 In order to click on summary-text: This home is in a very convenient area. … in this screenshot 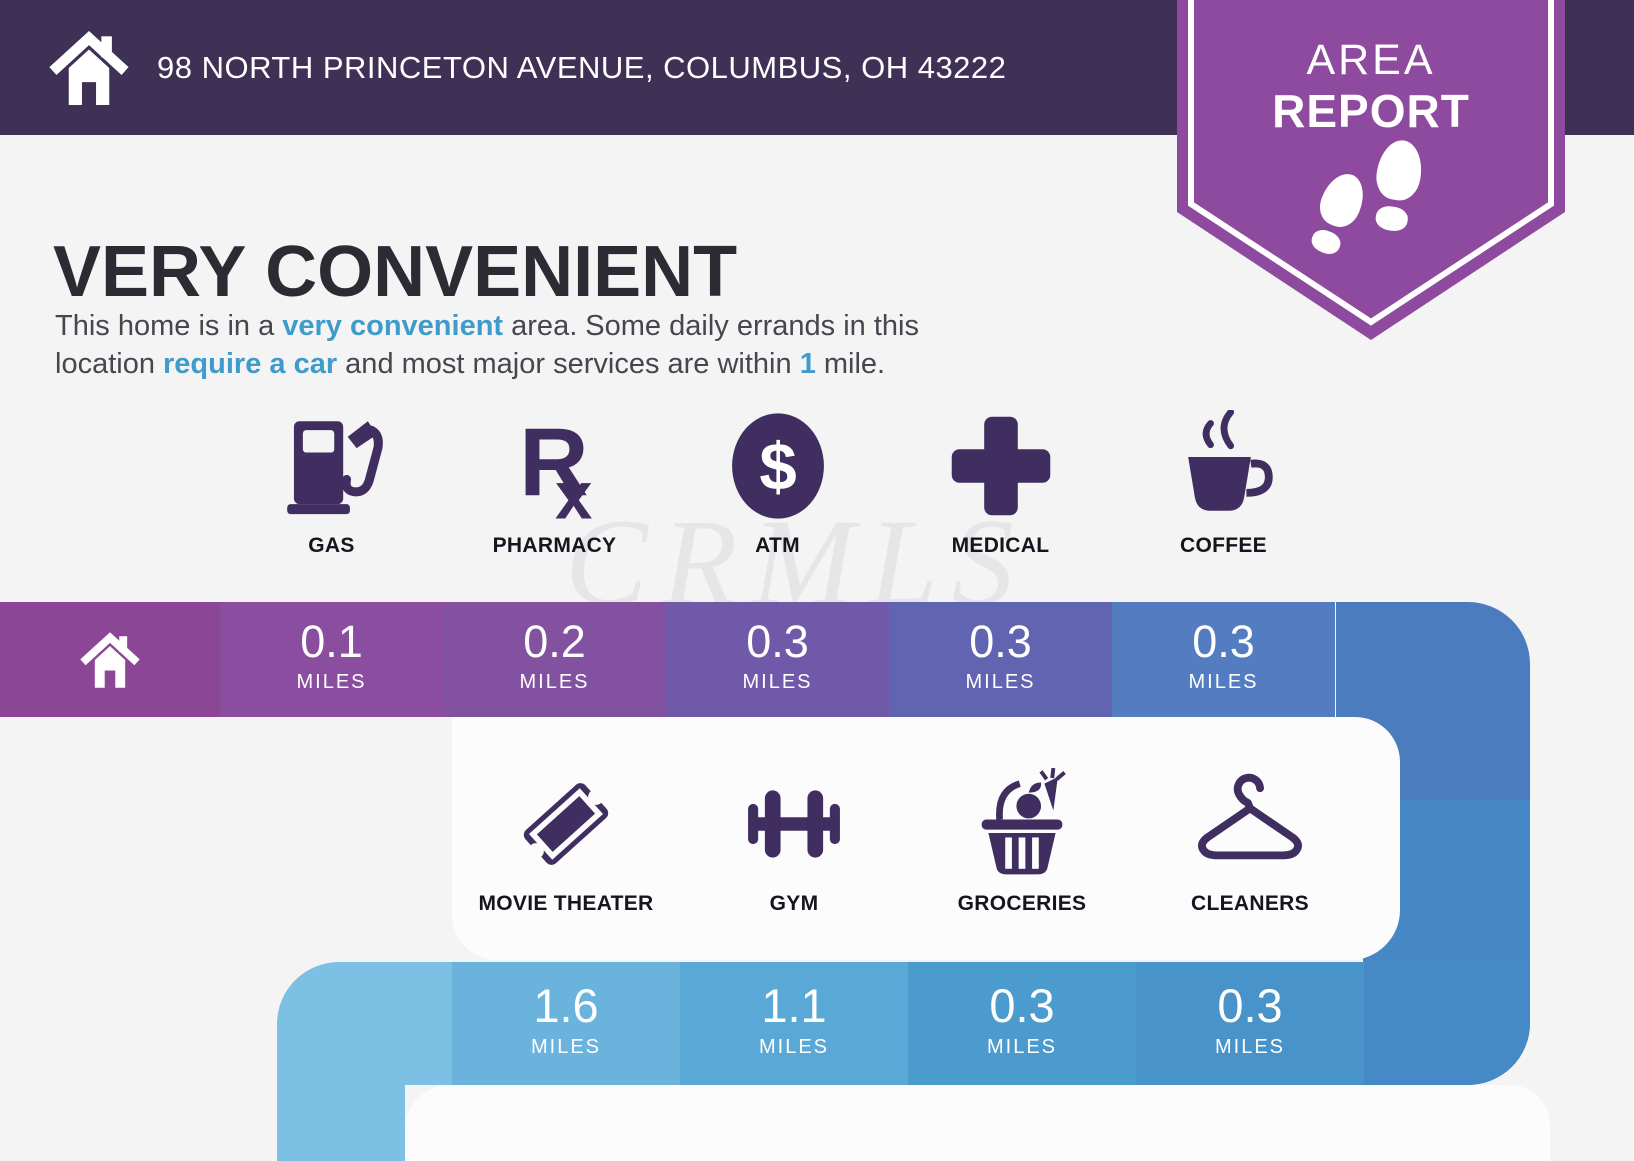, I will do `click(605, 345)`.